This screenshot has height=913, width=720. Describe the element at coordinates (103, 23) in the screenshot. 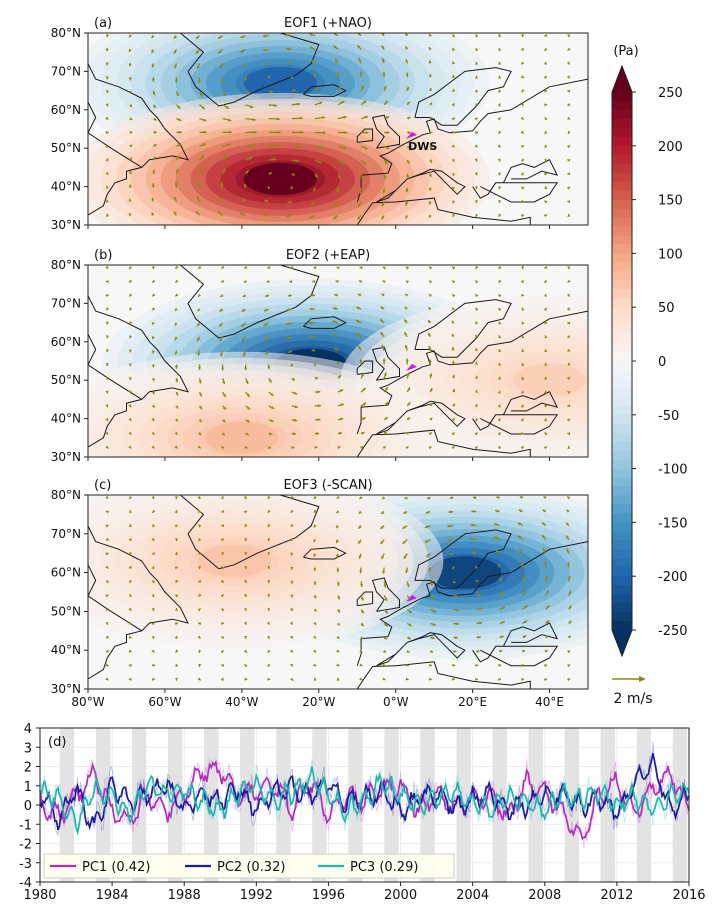

I see `panel-label: (a)` at that location.